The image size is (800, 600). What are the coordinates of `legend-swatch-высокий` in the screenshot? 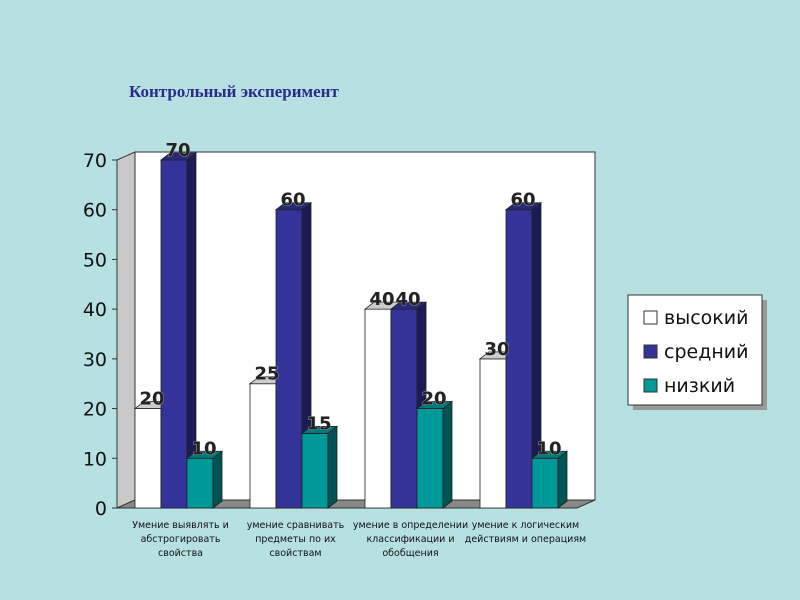 It's located at (650, 317).